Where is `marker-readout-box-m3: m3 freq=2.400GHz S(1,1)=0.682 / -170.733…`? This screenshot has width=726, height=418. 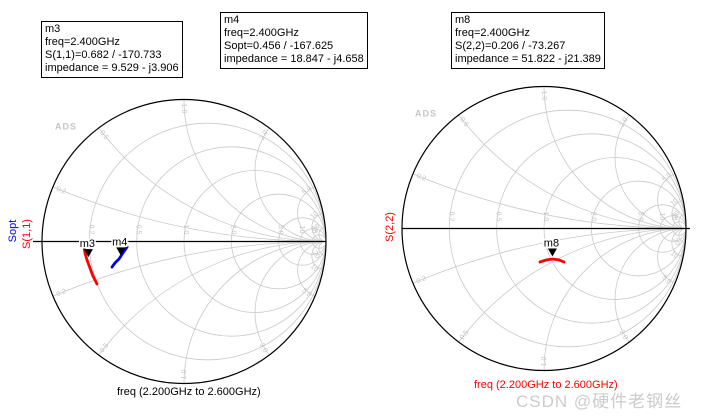
marker-readout-box-m3: m3 freq=2.400GHz S(1,1)=0.682 / -170.733… is located at coordinates (112, 49).